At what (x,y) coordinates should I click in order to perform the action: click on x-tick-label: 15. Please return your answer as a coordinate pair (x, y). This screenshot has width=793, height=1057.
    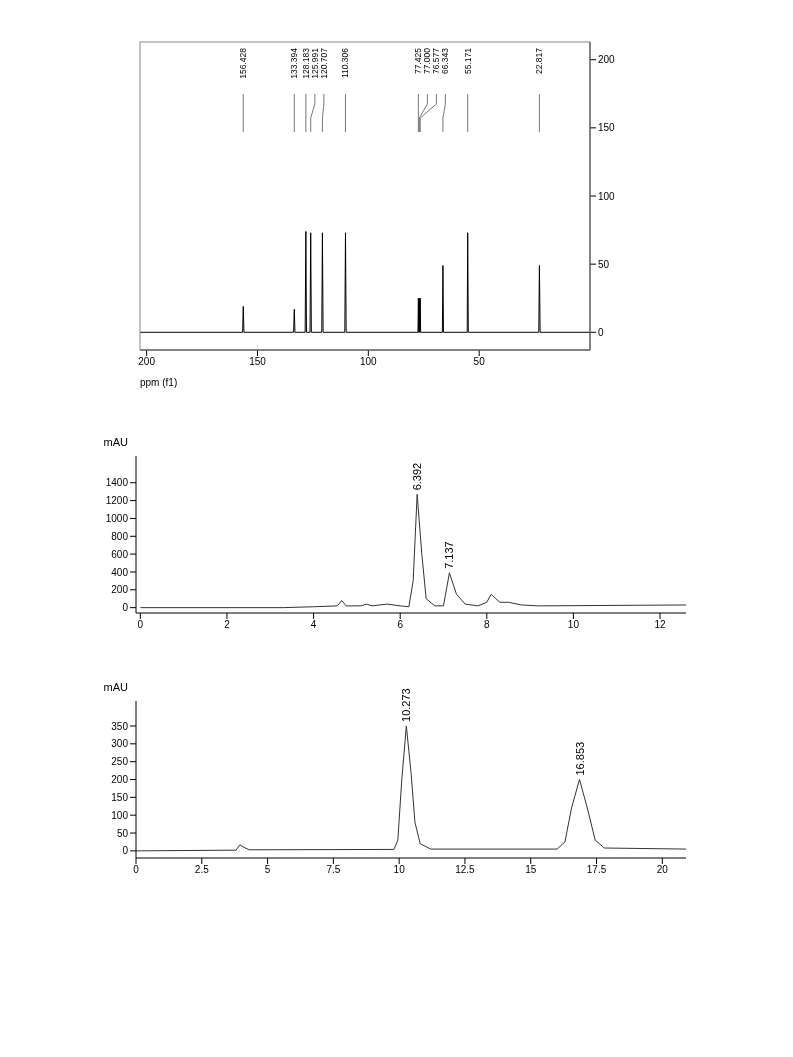
    Looking at the image, I should click on (531, 870).